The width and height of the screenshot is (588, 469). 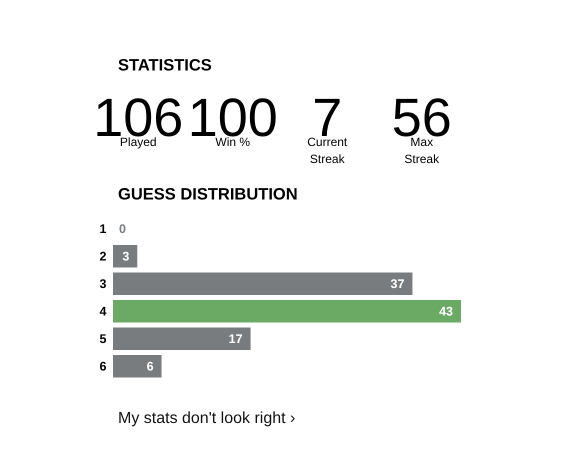 What do you see at coordinates (165, 65) in the screenshot?
I see `text: STATISTICS` at bounding box center [165, 65].